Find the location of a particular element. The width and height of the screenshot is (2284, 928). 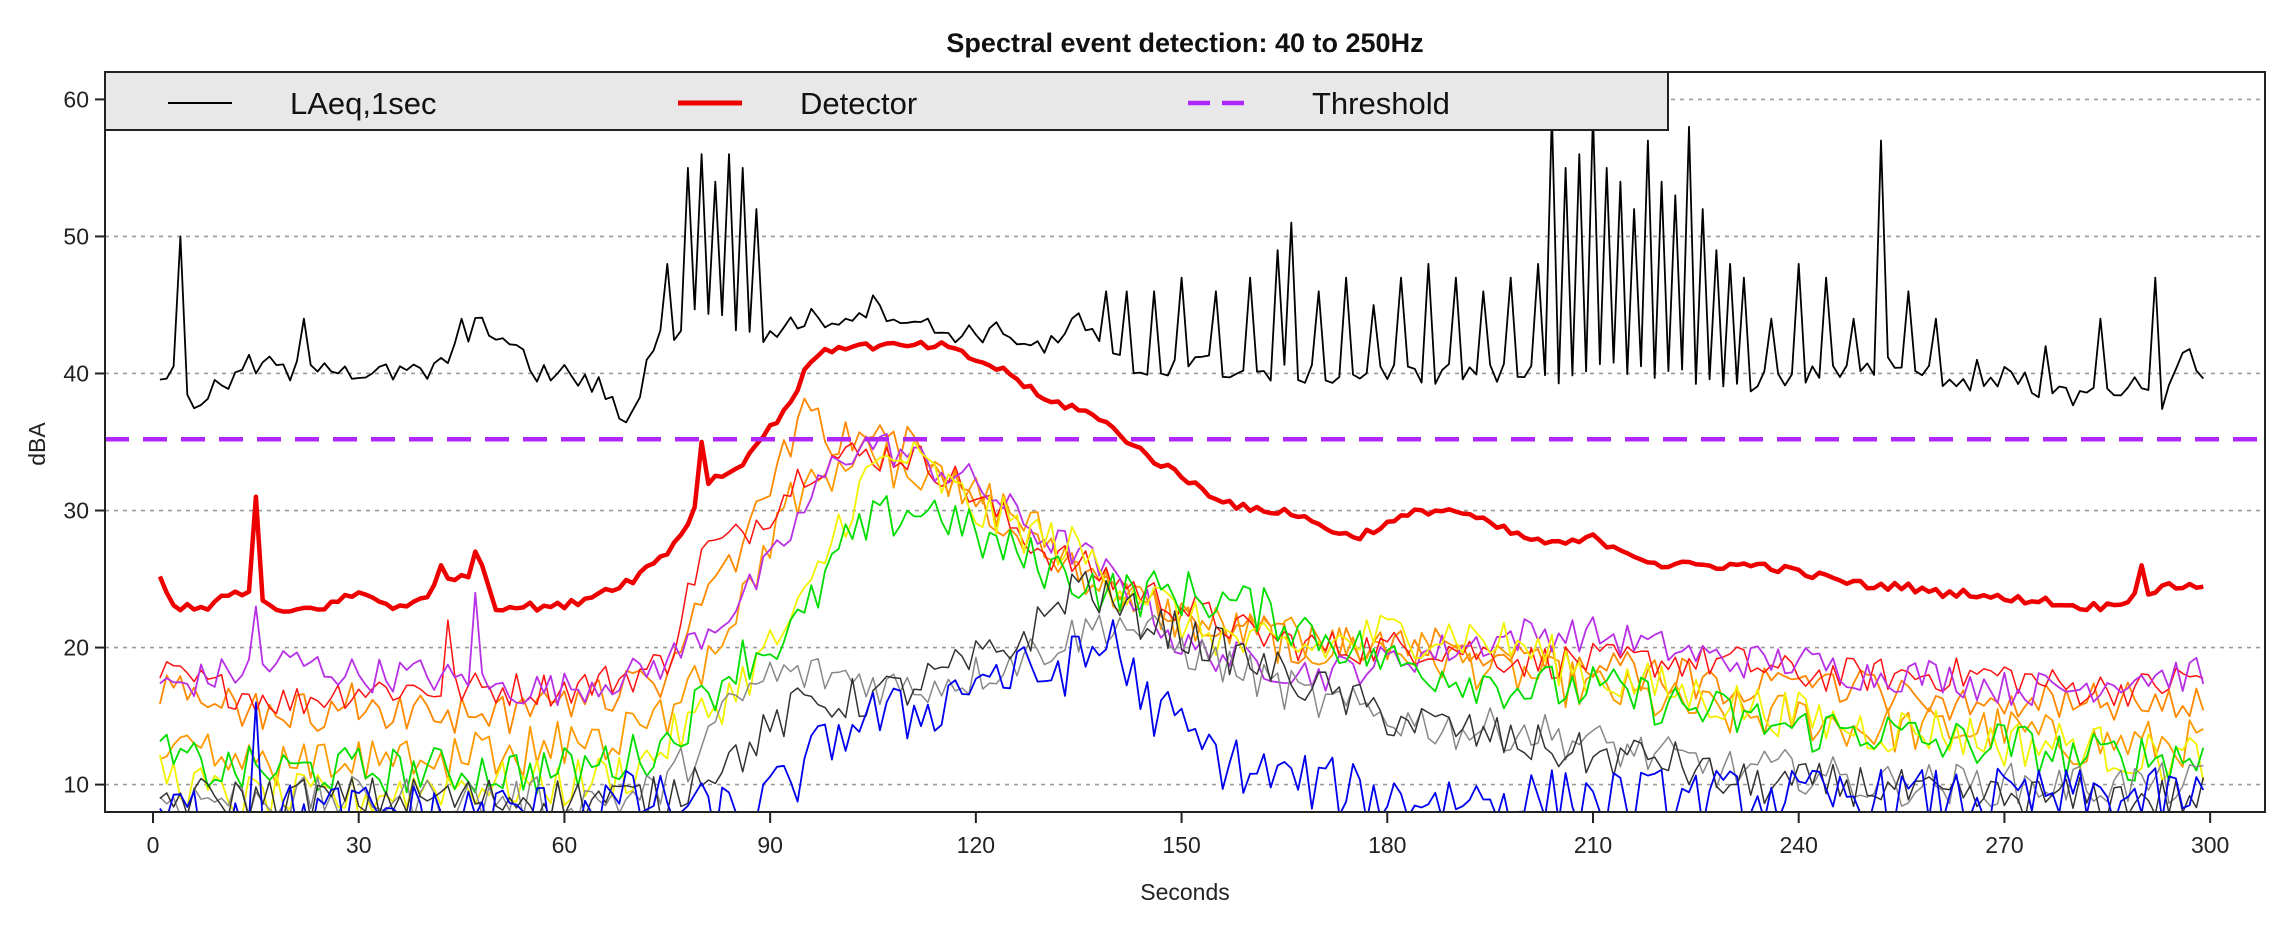

y-axis-label: dBA is located at coordinates (37, 444).